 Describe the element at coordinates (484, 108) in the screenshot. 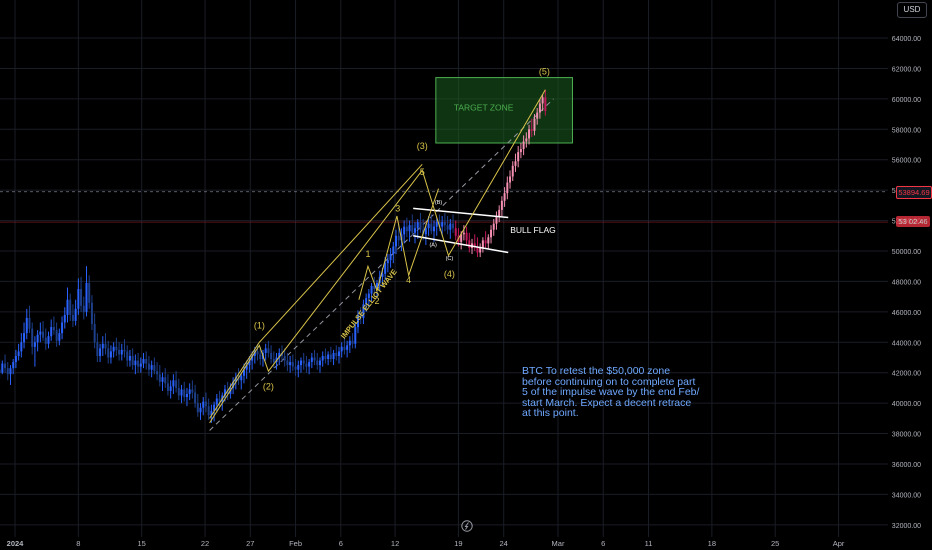

I see `target-zone-label: TARGET ZONE` at that location.